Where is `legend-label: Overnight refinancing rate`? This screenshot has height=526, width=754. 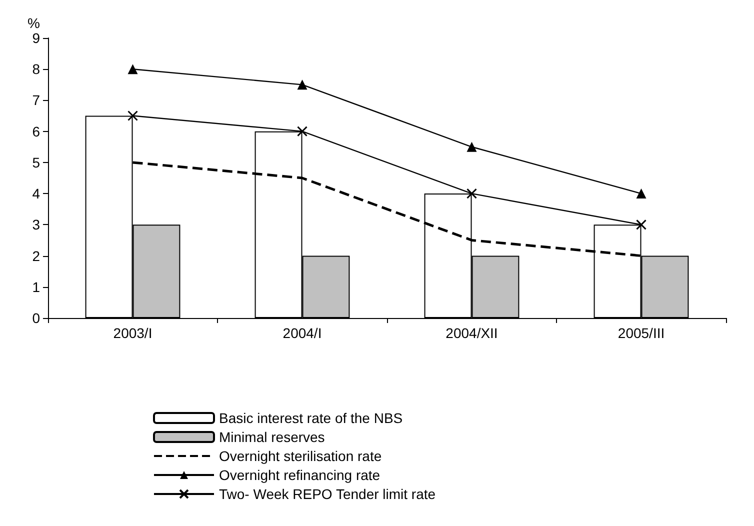
legend-label: Overnight refinancing rate is located at coordinates (299, 475).